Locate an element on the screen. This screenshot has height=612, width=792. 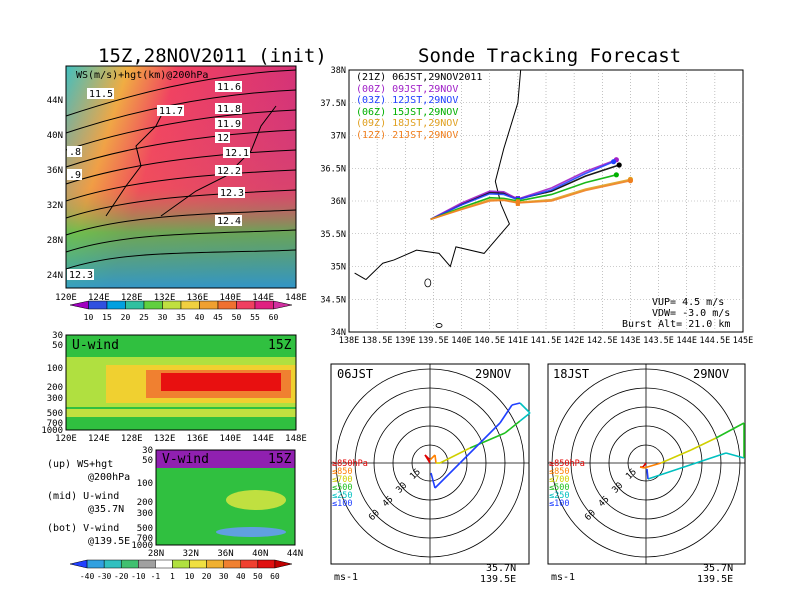
tracking-title: Sonde Tracking Forecast is located at coordinates (550, 56).